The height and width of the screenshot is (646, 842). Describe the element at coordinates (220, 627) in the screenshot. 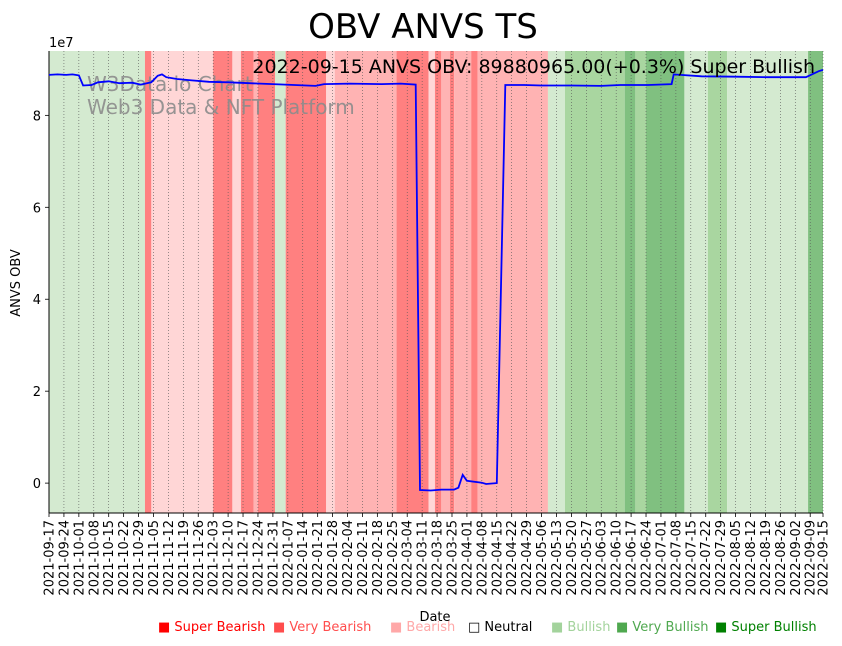

I see `legend-label: Super Bearish` at that location.